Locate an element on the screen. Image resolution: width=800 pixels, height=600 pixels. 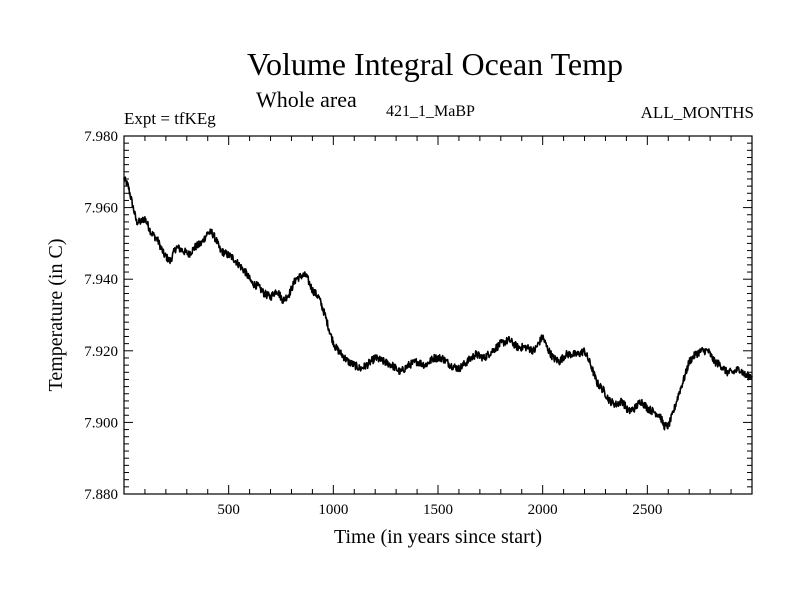
months-label: ALL_MONTHS is located at coordinates (697, 112).